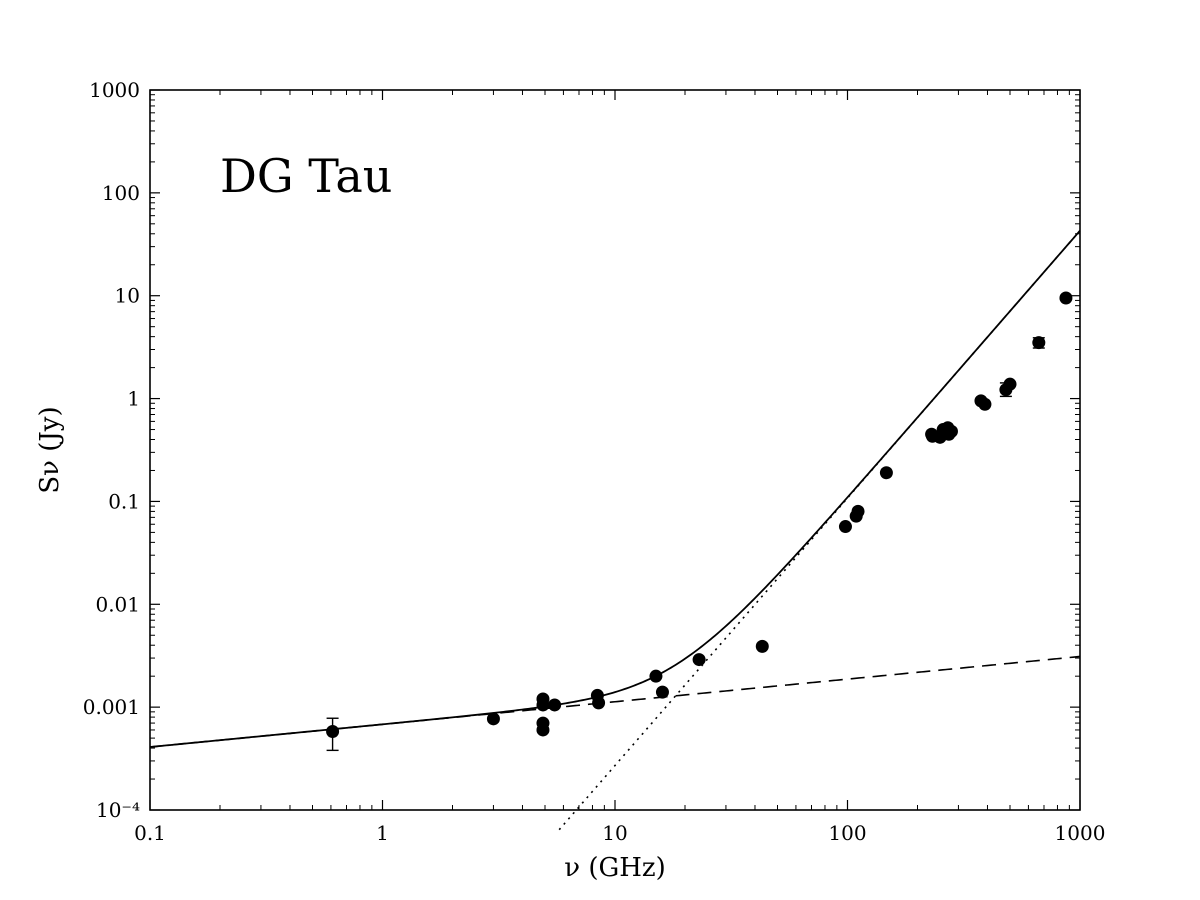 Image resolution: width=1200 pixels, height=900 pixels. What do you see at coordinates (50, 449) in the screenshot?
I see `y-axis-label: Sν (Jy)` at bounding box center [50, 449].